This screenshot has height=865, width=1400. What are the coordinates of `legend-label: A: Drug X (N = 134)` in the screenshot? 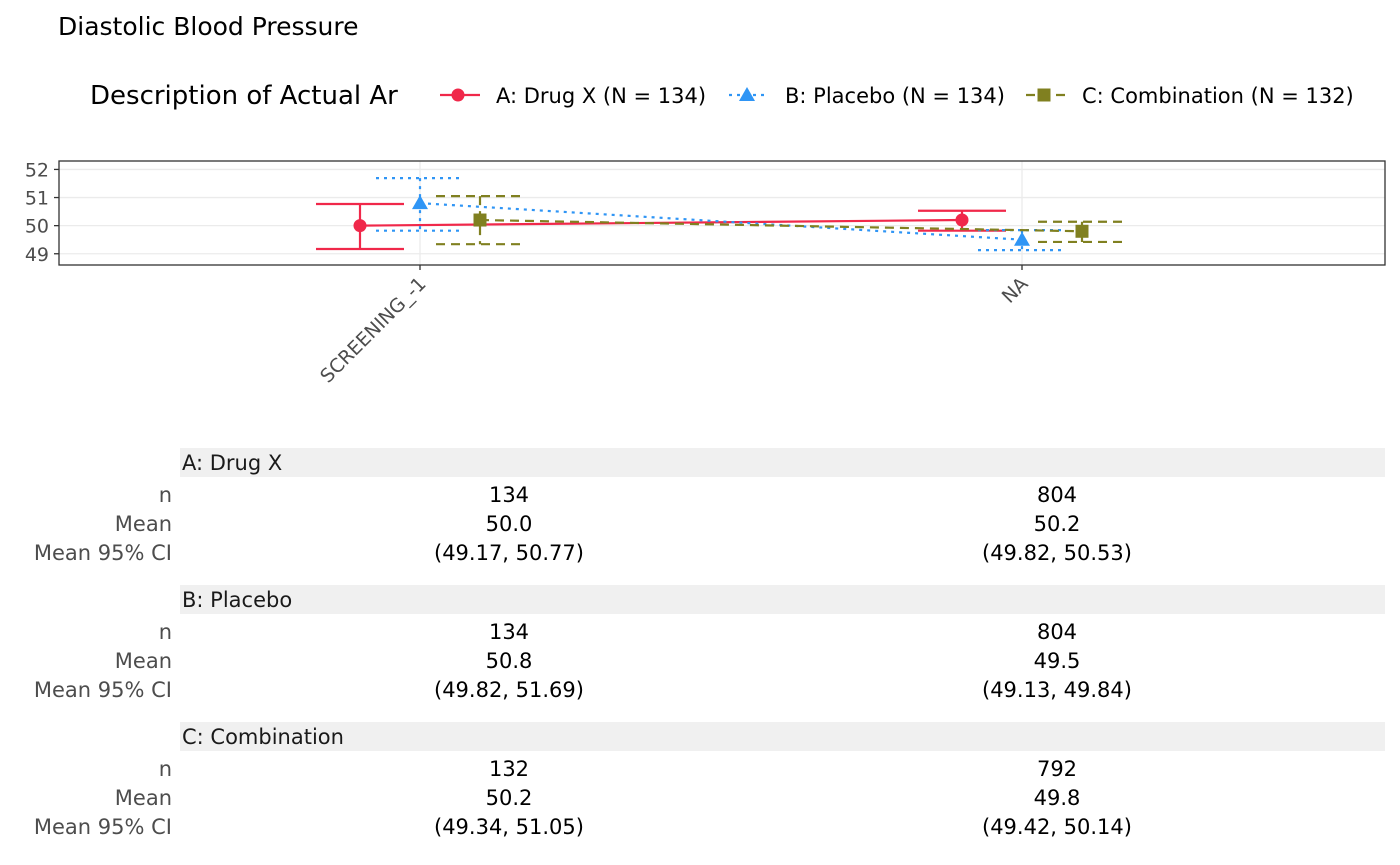 It's located at (601, 96).